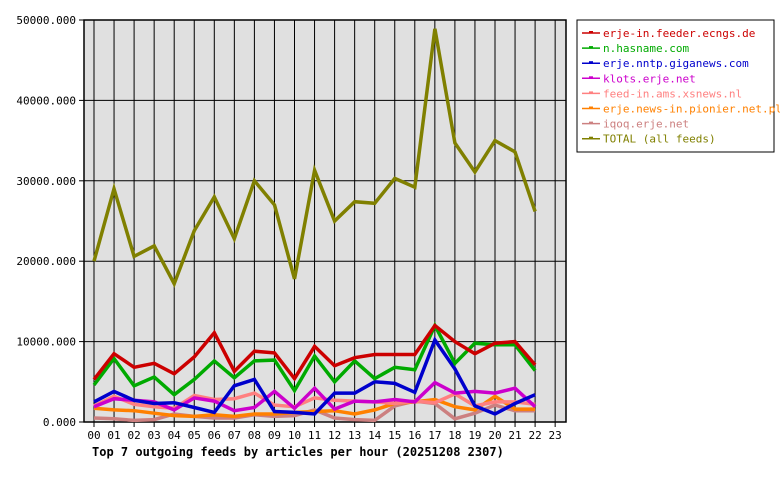  I want to click on x-tick-label: 10, so click(294, 435).